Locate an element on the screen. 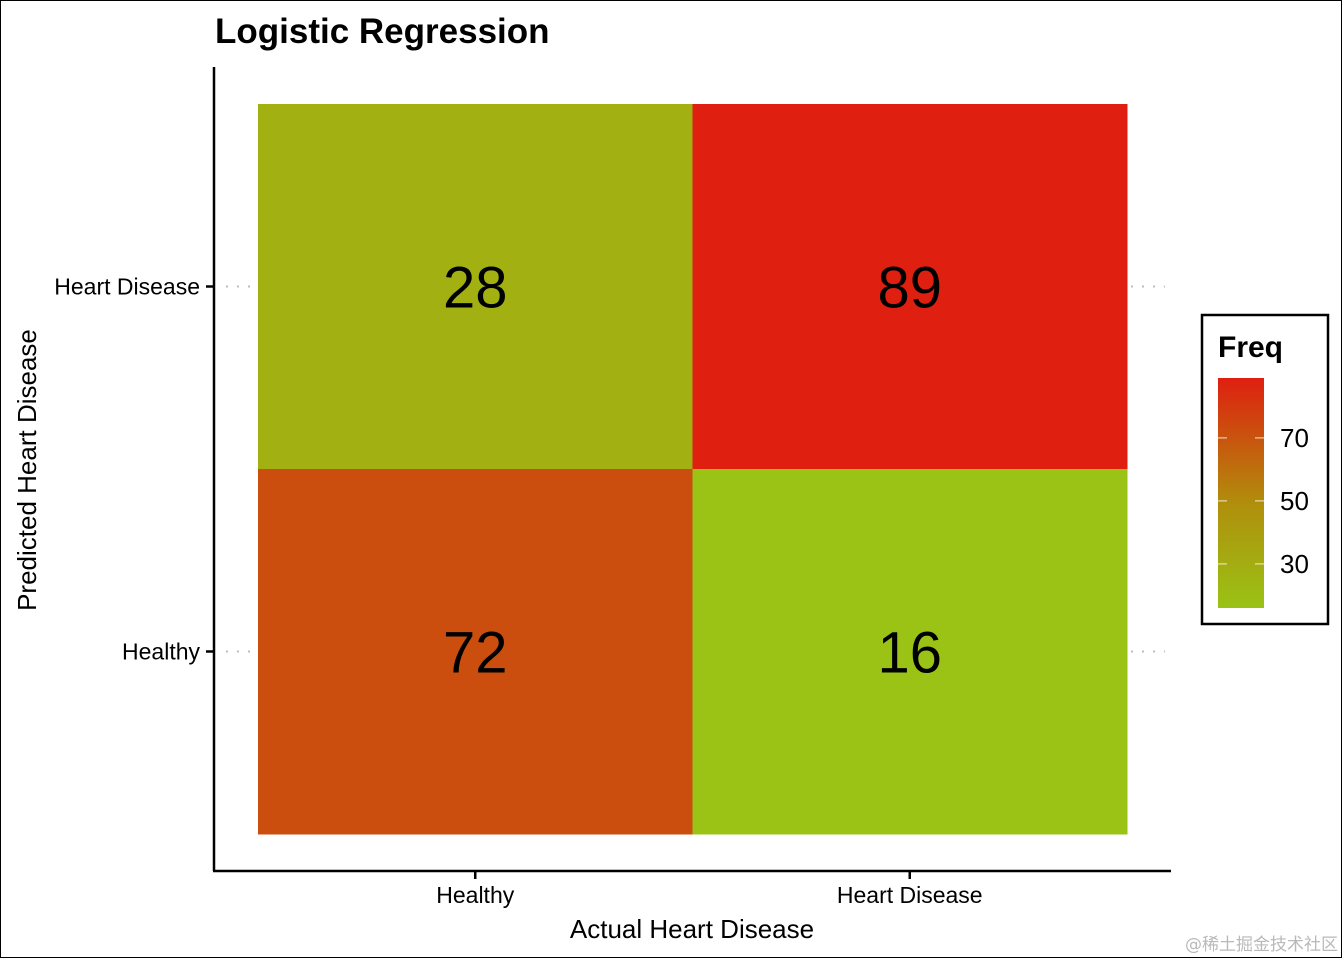 The height and width of the screenshot is (960, 1344). x-tick-label: Healthy is located at coordinates (475, 895).